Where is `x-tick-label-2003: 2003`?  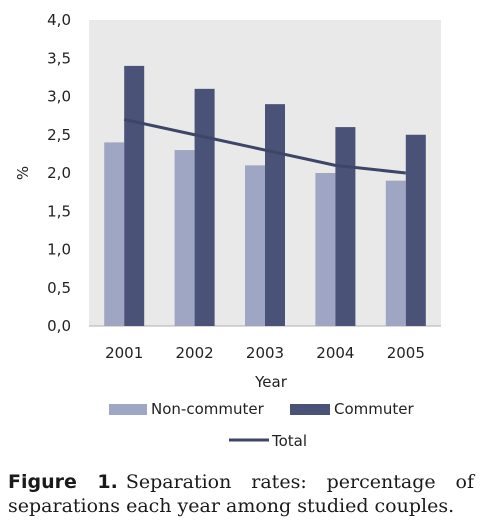
x-tick-label-2003: 2003 is located at coordinates (265, 353).